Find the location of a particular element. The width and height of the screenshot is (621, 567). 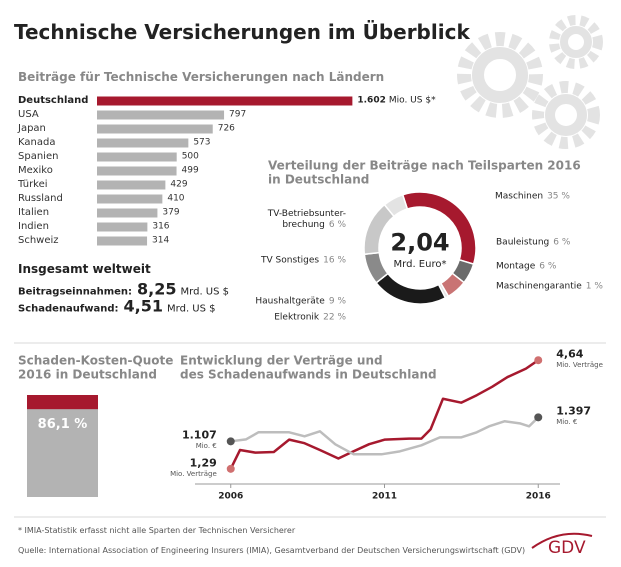

category-label: USA is located at coordinates (28, 114).